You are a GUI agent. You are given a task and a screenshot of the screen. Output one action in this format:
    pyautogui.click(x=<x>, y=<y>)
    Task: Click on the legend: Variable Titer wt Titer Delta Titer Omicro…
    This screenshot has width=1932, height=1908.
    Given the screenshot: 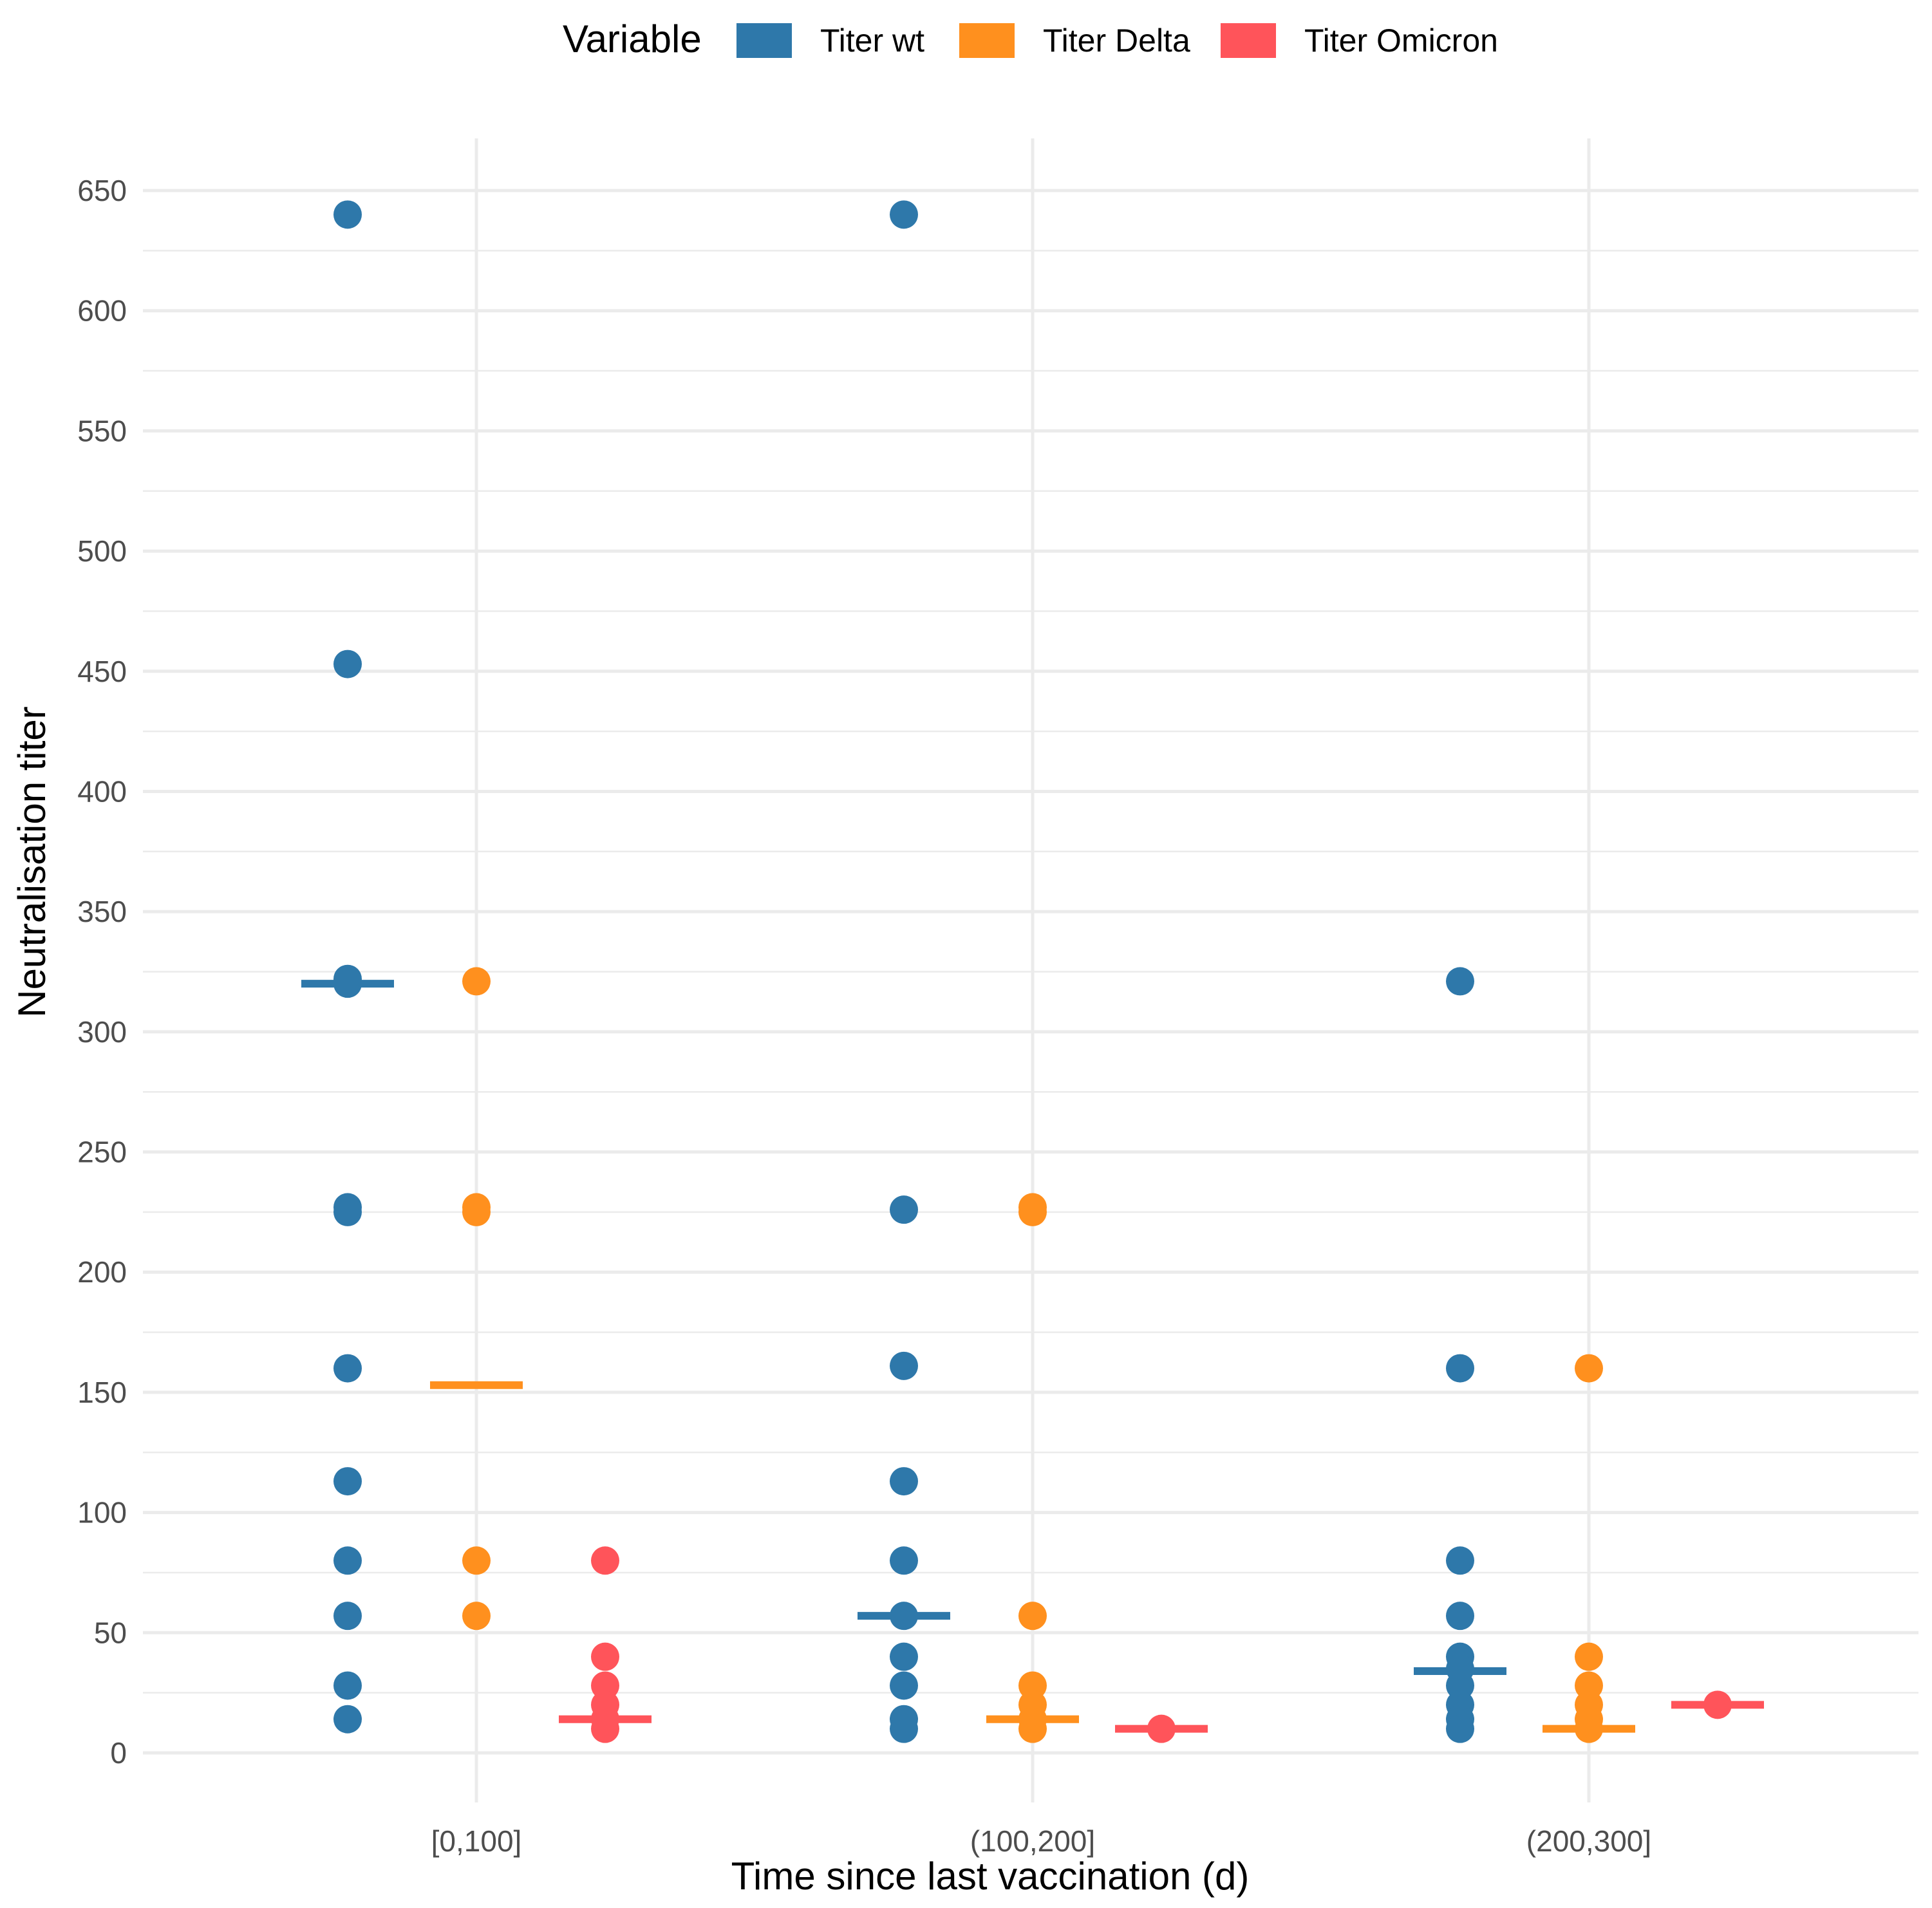 What is the action you would take?
    pyautogui.click(x=1030, y=39)
    